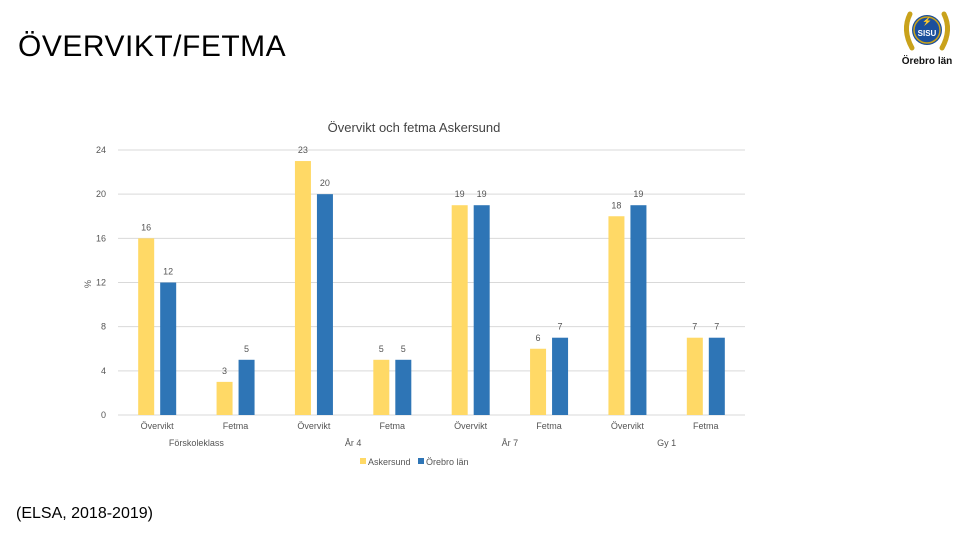 The width and height of the screenshot is (960, 540). Describe the element at coordinates (927, 33) in the screenshot. I see `logo-badge-text: SISU` at that location.